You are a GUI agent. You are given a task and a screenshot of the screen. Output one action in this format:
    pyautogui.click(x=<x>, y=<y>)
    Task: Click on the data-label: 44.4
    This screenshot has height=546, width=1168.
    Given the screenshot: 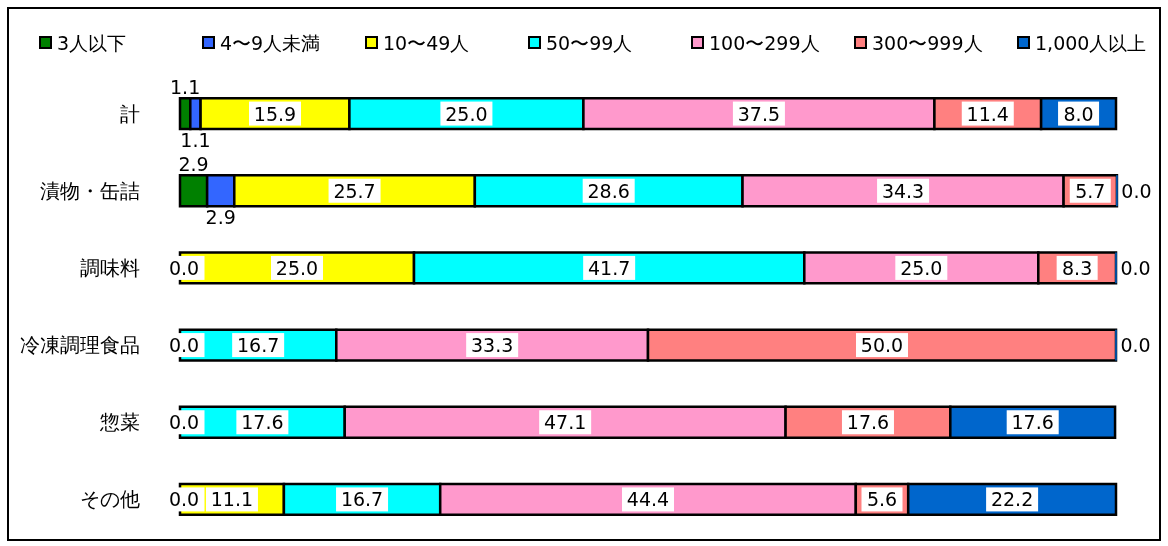 What is the action you would take?
    pyautogui.click(x=648, y=499)
    